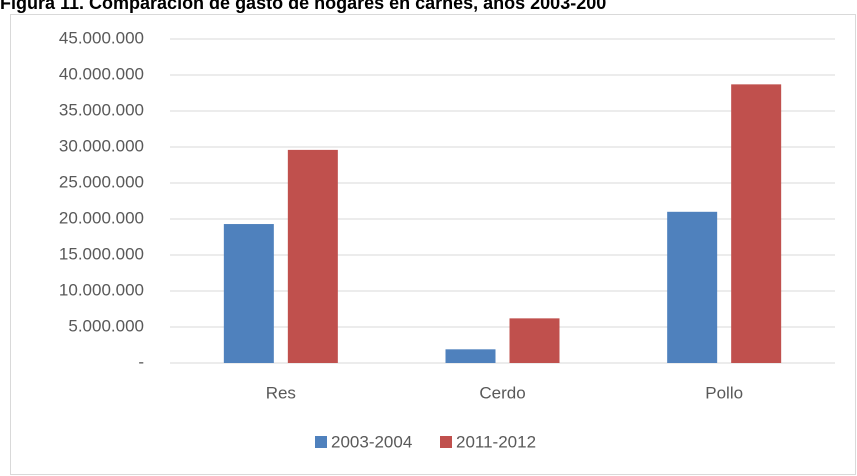 This screenshot has width=857, height=476. What do you see at coordinates (101, 73) in the screenshot?
I see `y-tick-label: 40.000.000` at bounding box center [101, 73].